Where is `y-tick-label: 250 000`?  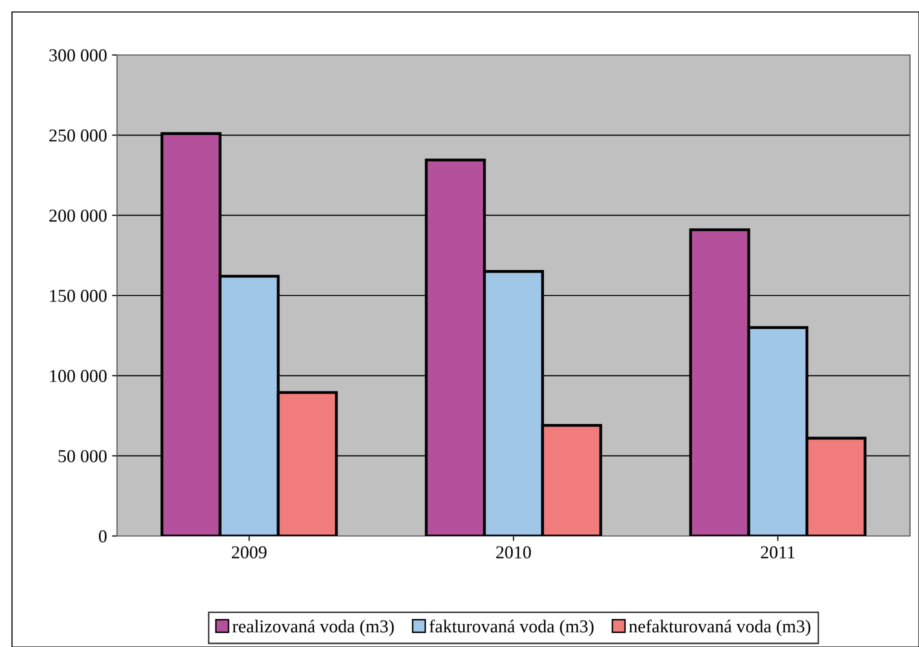 y-tick-label: 250 000 is located at coordinates (78, 135).